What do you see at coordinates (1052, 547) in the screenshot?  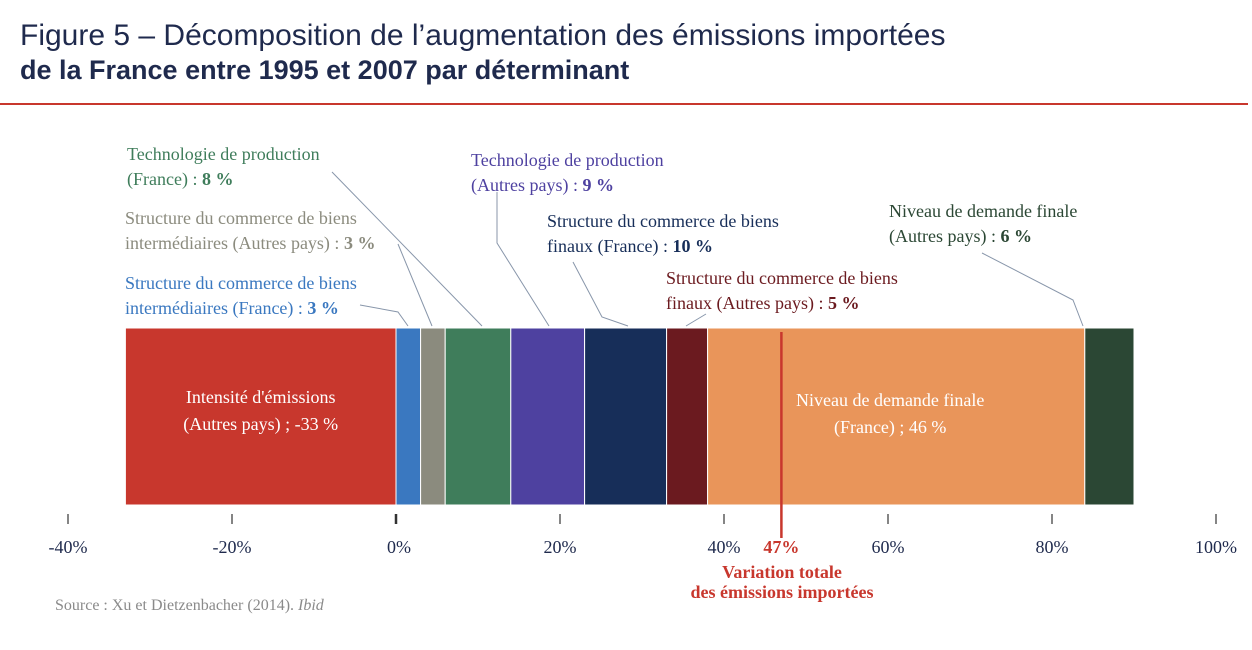 I see `x-tick-label-80: 80%` at bounding box center [1052, 547].